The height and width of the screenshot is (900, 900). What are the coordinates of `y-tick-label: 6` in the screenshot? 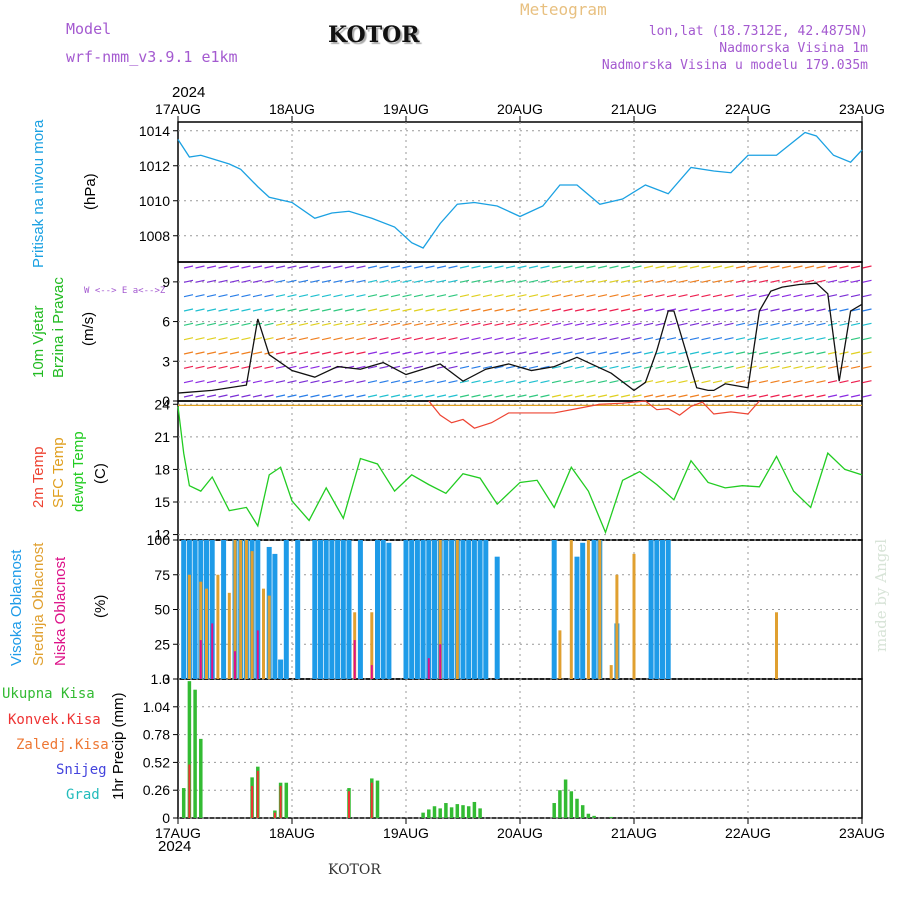 It's located at (166, 322).